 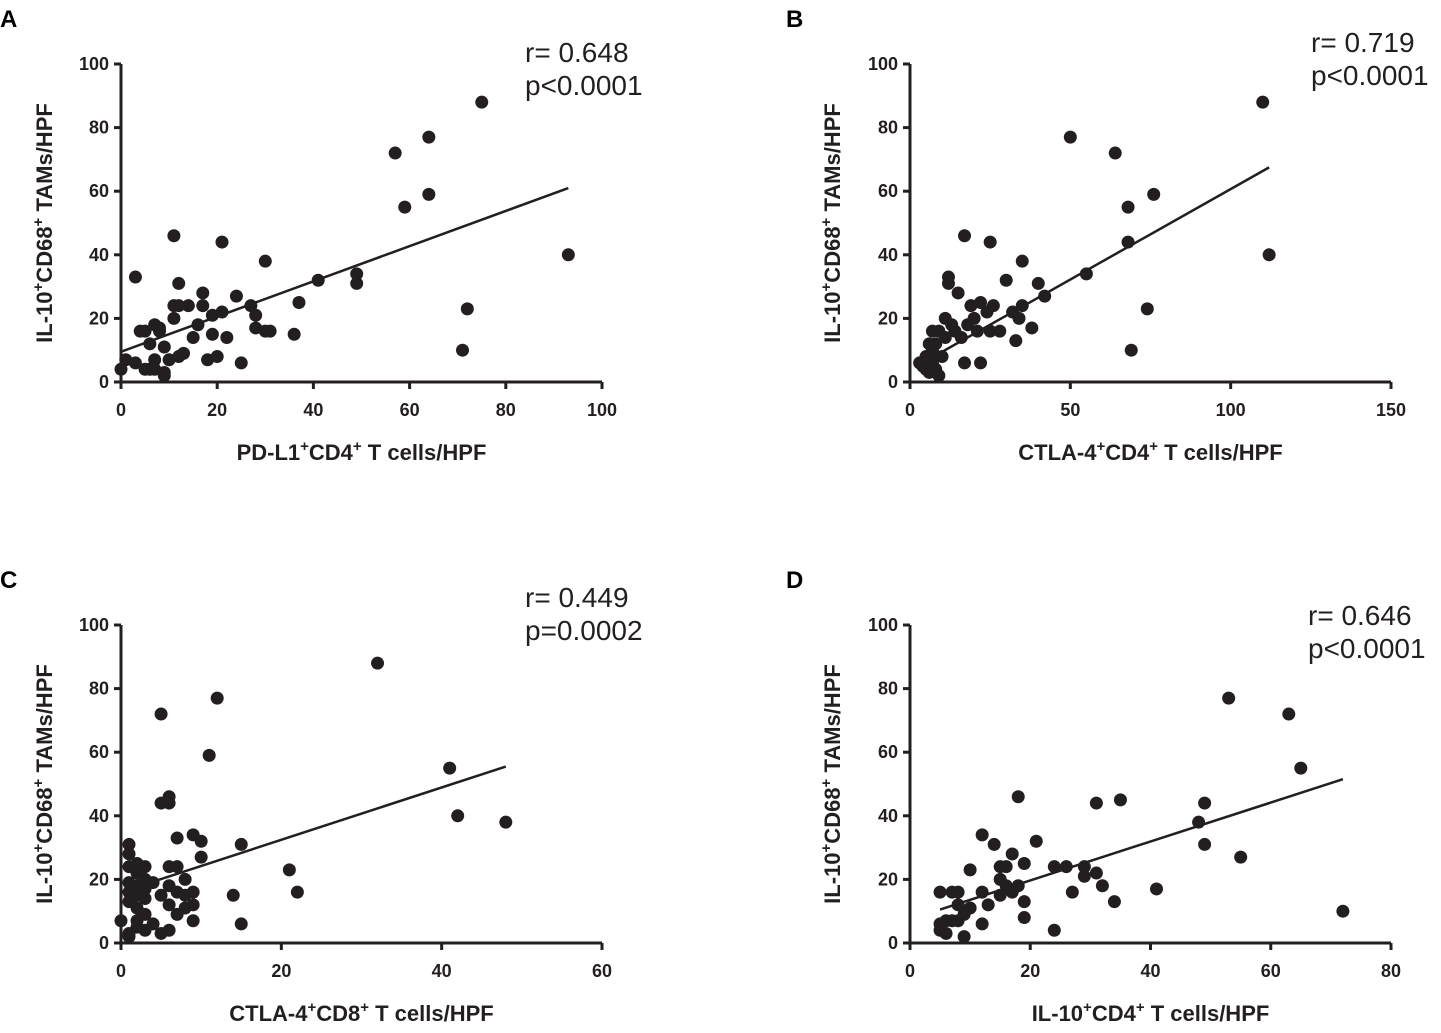 What do you see at coordinates (1150, 451) in the screenshot?
I see `x-axis-title: CTLA-4+CD4+ T cells/HPF` at bounding box center [1150, 451].